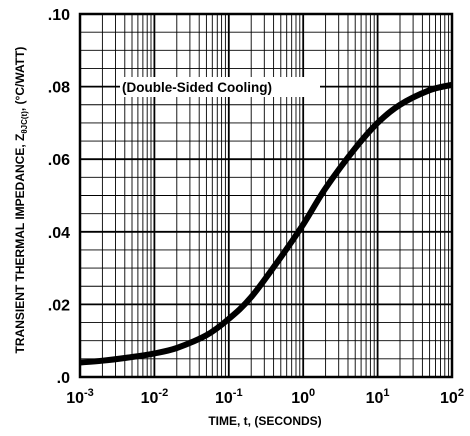 This screenshot has width=470, height=436. I want to click on y-axis-title-suffix: , (°C/WATT), so click(20, 79).